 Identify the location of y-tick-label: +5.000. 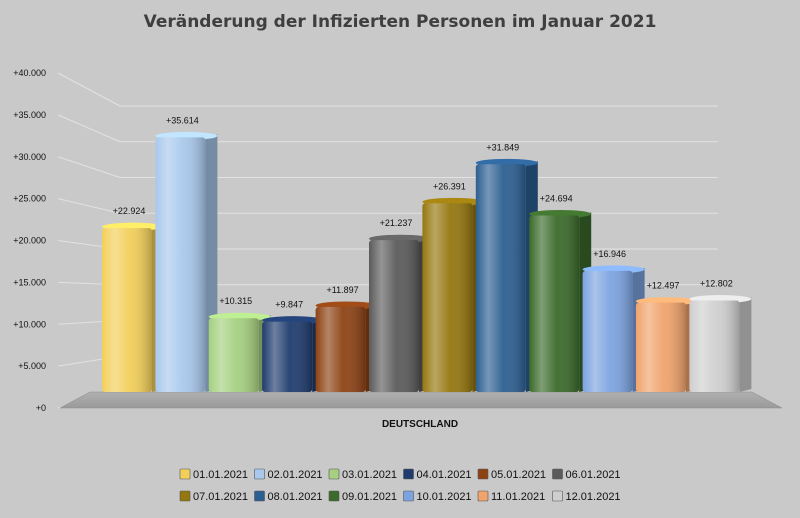
(32, 366).